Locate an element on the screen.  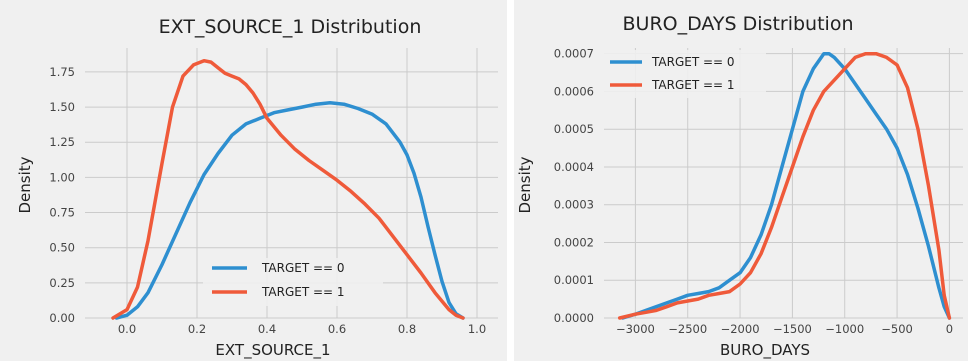
y-tick-label: 0.0005 is located at coordinates (574, 129).